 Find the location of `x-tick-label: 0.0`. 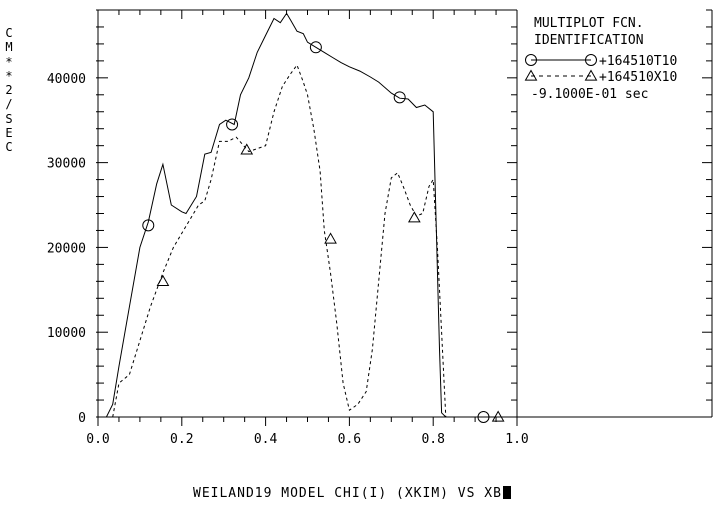

x-tick-label: 0.0 is located at coordinates (97, 439).